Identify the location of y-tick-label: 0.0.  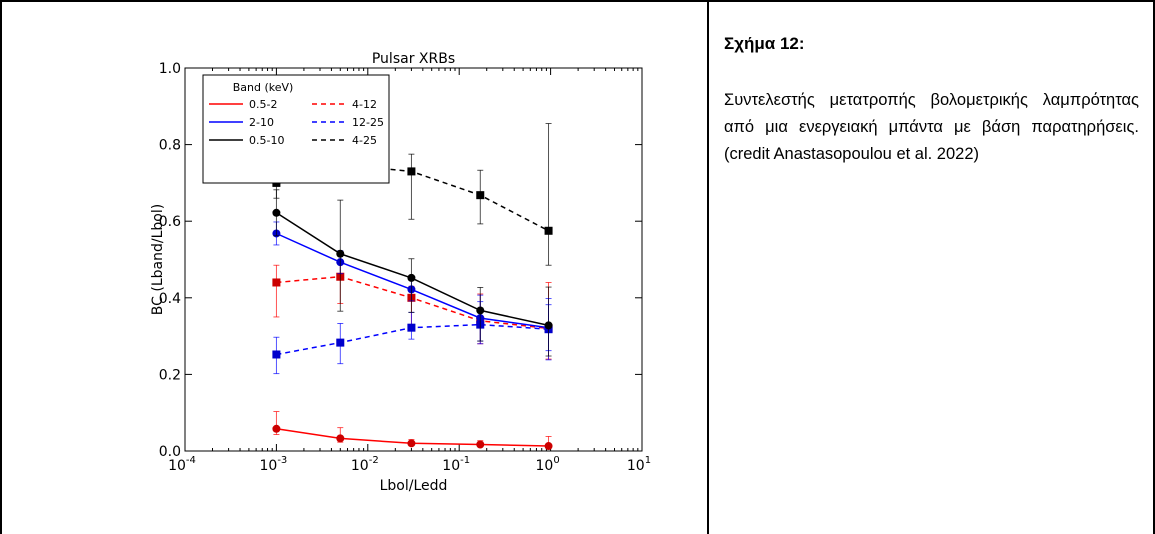
(170, 452).